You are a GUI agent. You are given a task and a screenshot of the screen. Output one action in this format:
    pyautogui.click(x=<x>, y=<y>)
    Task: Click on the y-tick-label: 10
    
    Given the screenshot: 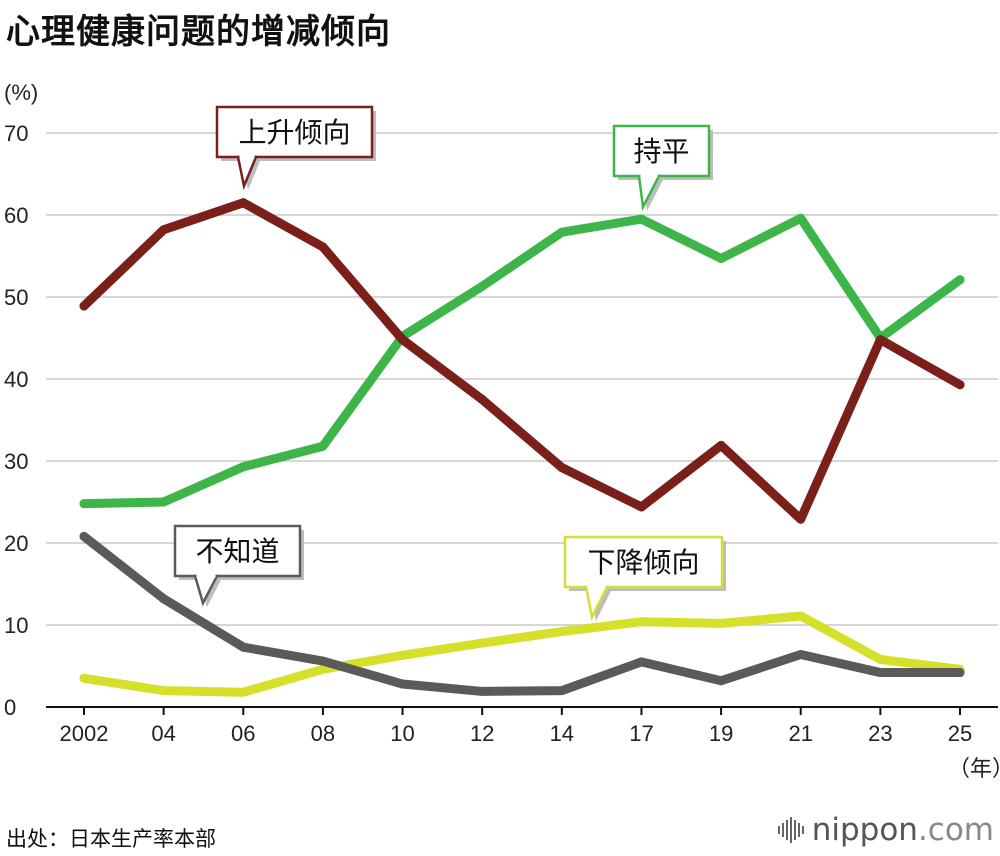 What is the action you would take?
    pyautogui.click(x=16, y=625)
    